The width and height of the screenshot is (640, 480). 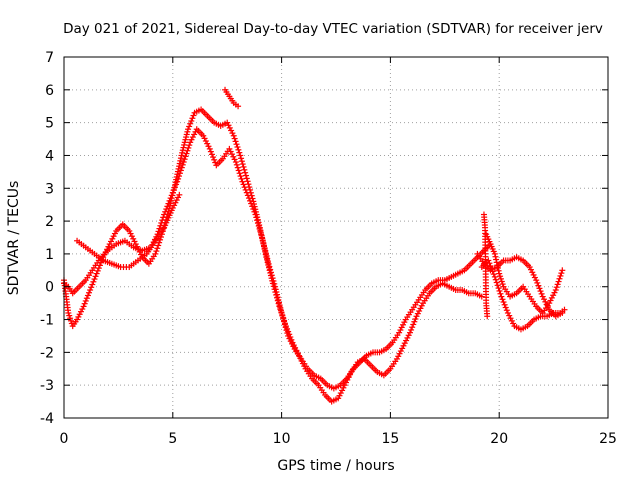 What do you see at coordinates (47, 386) in the screenshot?
I see `y-tick-label: -3` at bounding box center [47, 386].